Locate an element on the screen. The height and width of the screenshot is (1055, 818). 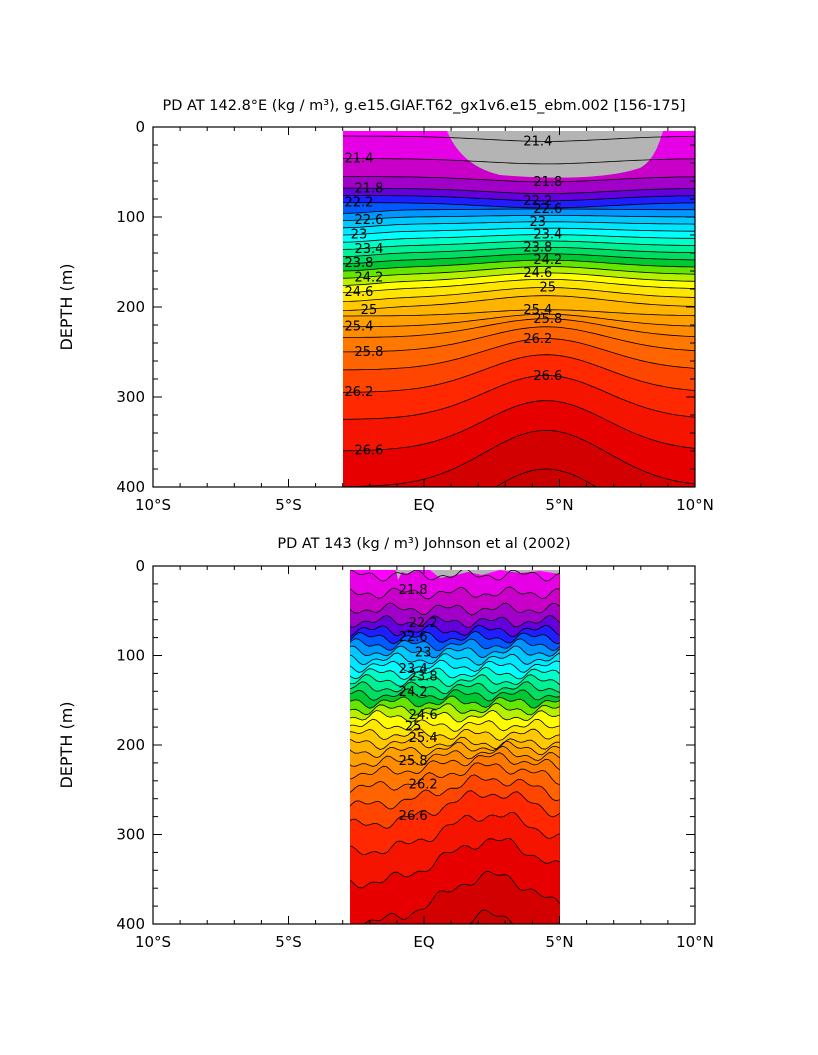
top-y-tick-label: 100 is located at coordinates (130, 217).